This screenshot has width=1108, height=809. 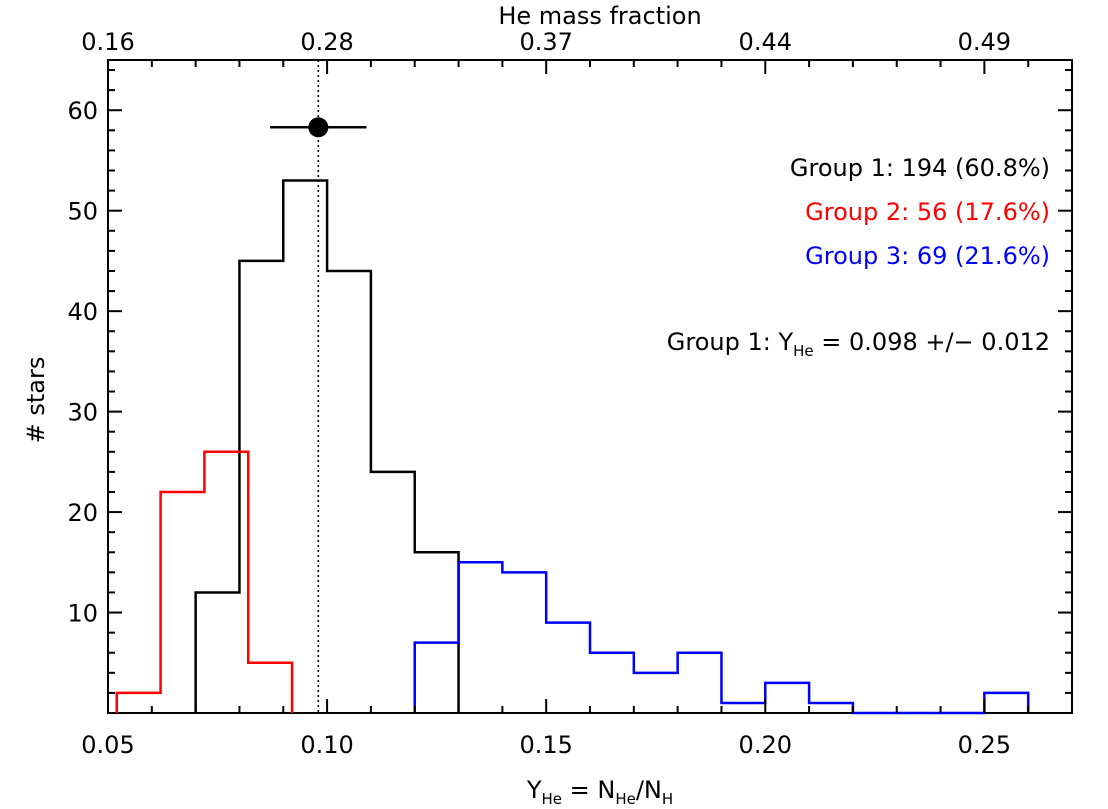 What do you see at coordinates (765, 42) in the screenshot?
I see `top-tick-label: 0.44` at bounding box center [765, 42].